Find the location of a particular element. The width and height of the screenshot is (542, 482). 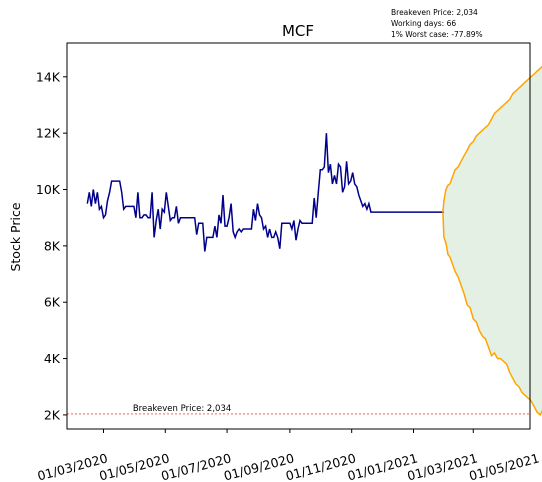

y-tick-label: 2K is located at coordinates (52, 414).